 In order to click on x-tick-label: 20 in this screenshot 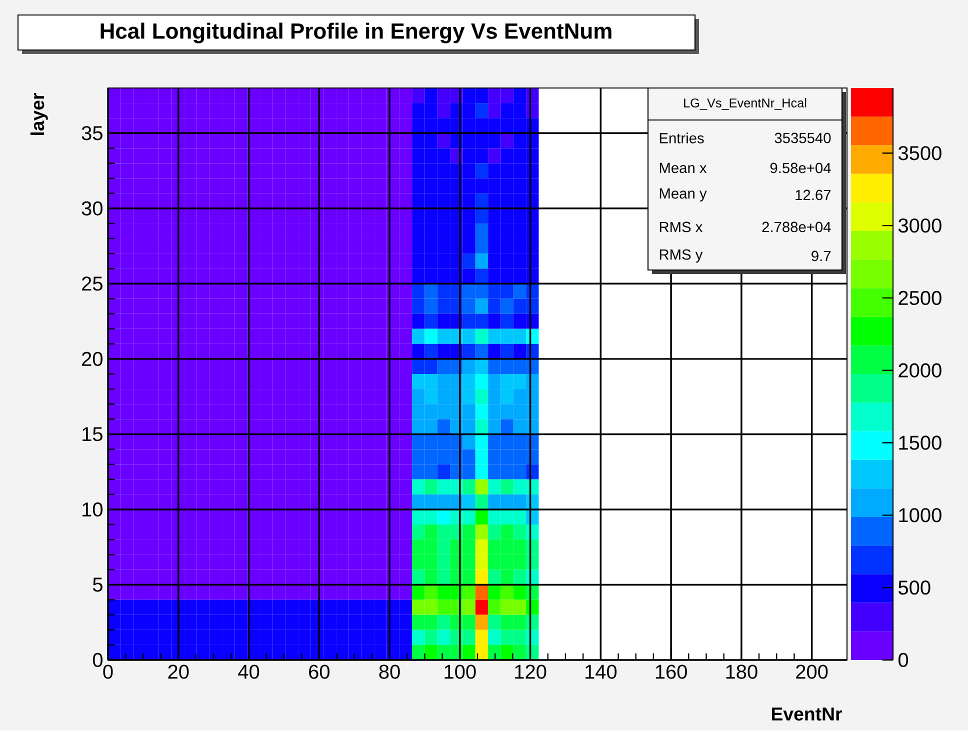, I will do `click(178, 671)`.